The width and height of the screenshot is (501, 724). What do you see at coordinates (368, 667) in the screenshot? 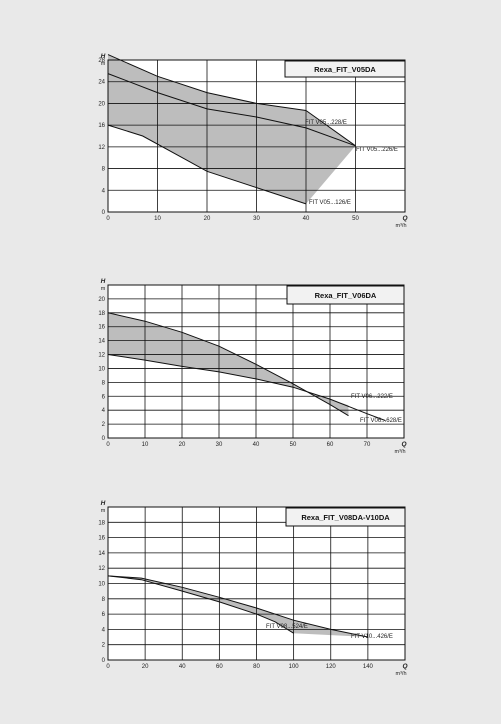
I see `x-tick-label: 140` at bounding box center [368, 667].